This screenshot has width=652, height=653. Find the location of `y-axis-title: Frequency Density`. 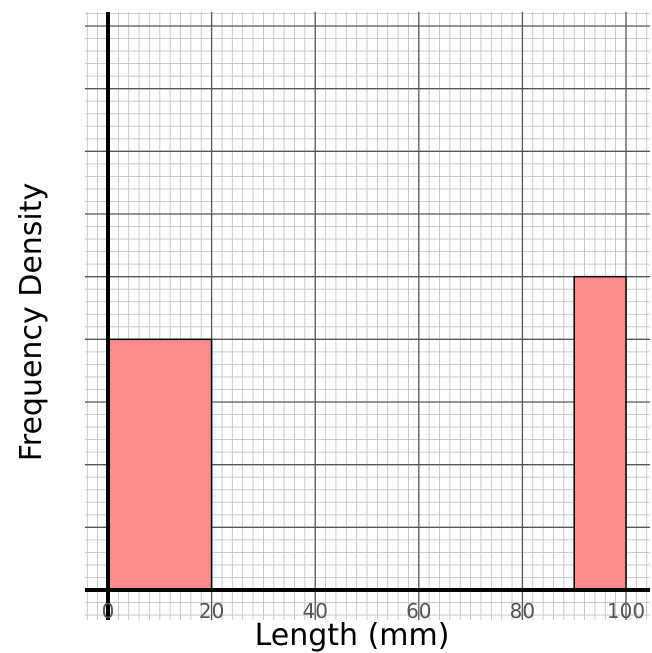

y-axis-title: Frequency Density is located at coordinates (31, 322).